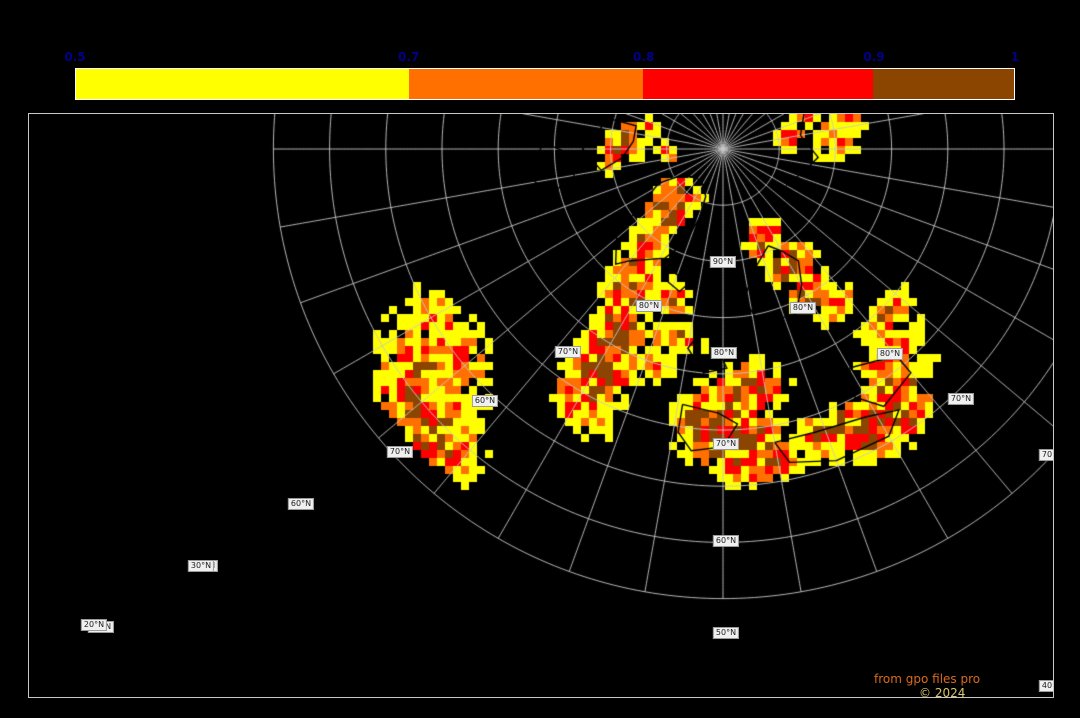 Image resolution: width=1080 pixels, height=718 pixels. I want to click on map-top-label-12: 100°E, so click(910, 113).